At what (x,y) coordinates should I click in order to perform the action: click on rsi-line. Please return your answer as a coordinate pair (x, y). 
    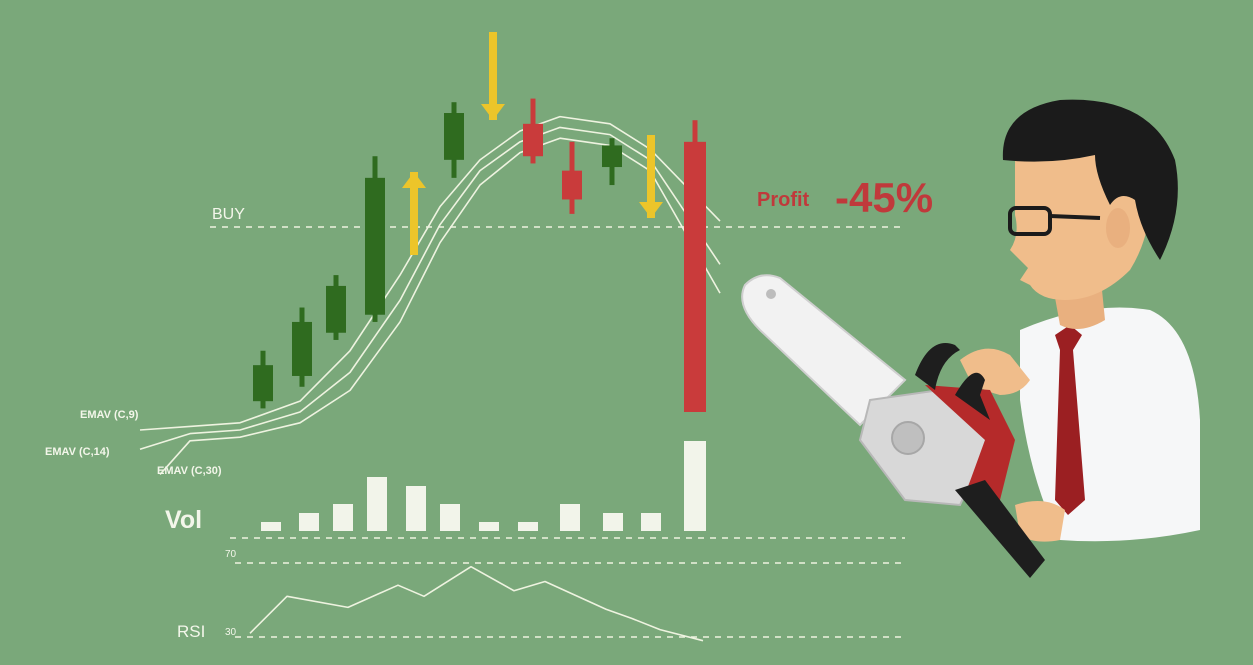
    Looking at the image, I should click on (476, 603).